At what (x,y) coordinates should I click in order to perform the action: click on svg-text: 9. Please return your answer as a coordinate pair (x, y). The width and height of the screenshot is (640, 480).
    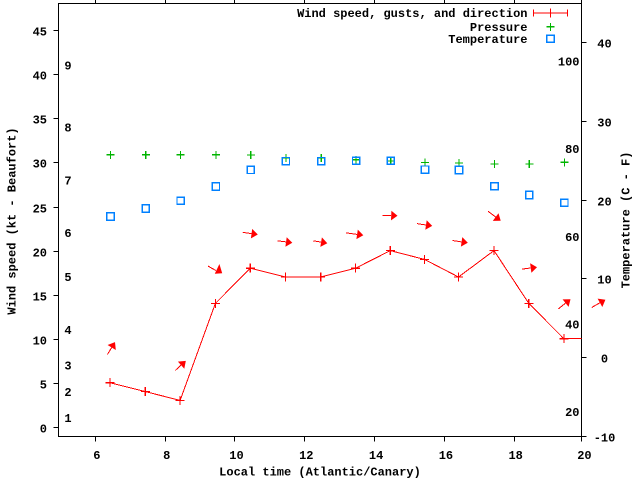
    Looking at the image, I should click on (67, 67).